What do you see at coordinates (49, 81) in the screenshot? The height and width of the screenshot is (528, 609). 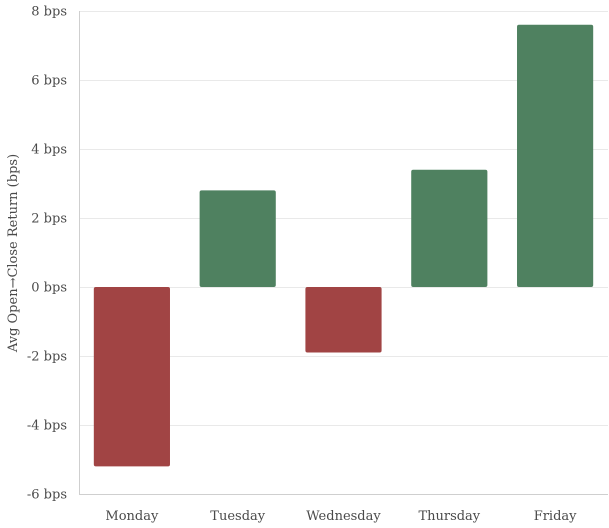 I see `y-tick-label: 6 bps` at bounding box center [49, 81].